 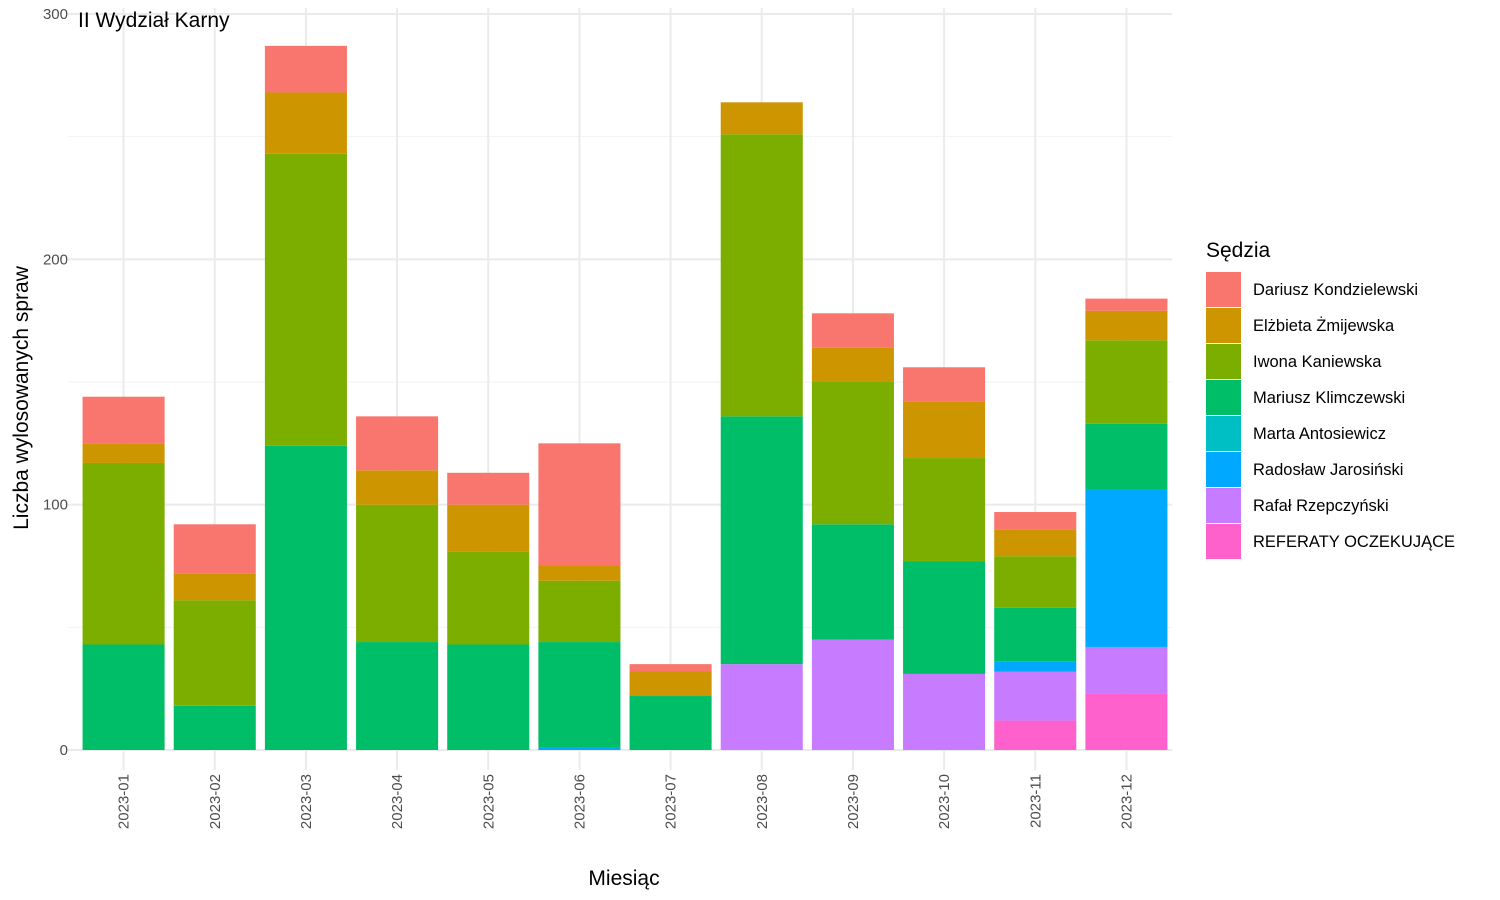 I want to click on legend-label: Mariusz Klimczewski, so click(x=1329, y=398).